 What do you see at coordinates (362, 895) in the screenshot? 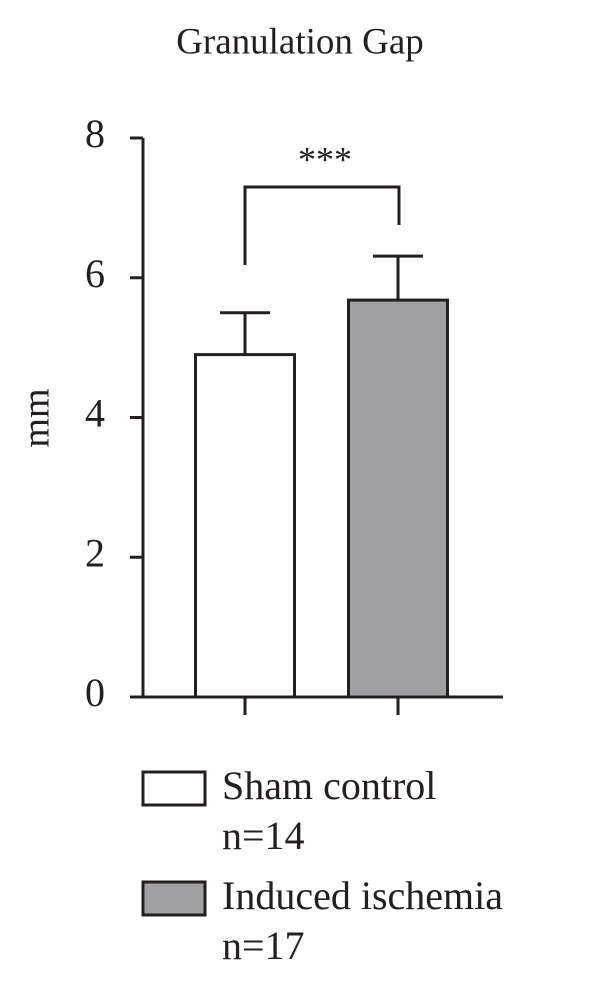
I see `legend-label: Induced ischemia` at bounding box center [362, 895].